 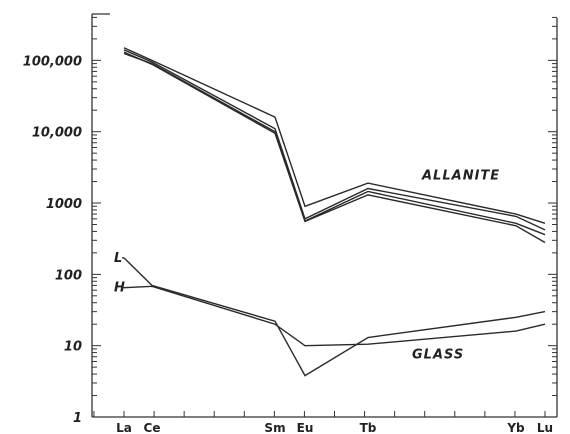 I want to click on x-tick-label-yb: Yb, so click(x=515, y=427).